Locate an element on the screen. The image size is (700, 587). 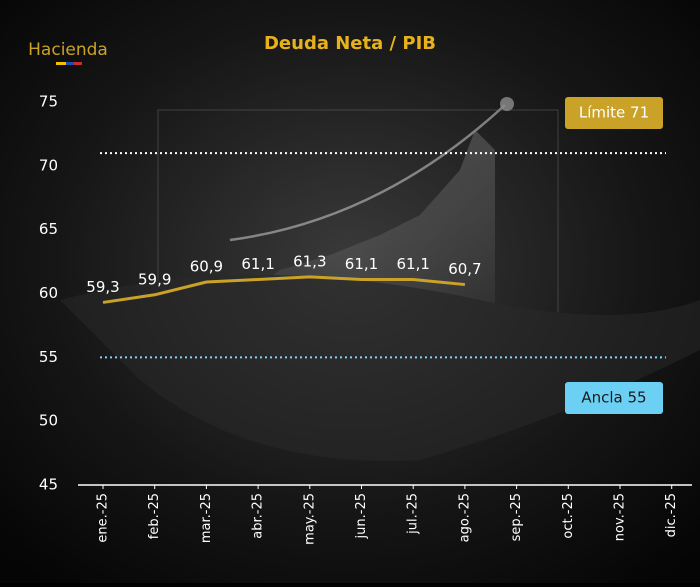
y-tick-label: 60 is located at coordinates (48, 293).